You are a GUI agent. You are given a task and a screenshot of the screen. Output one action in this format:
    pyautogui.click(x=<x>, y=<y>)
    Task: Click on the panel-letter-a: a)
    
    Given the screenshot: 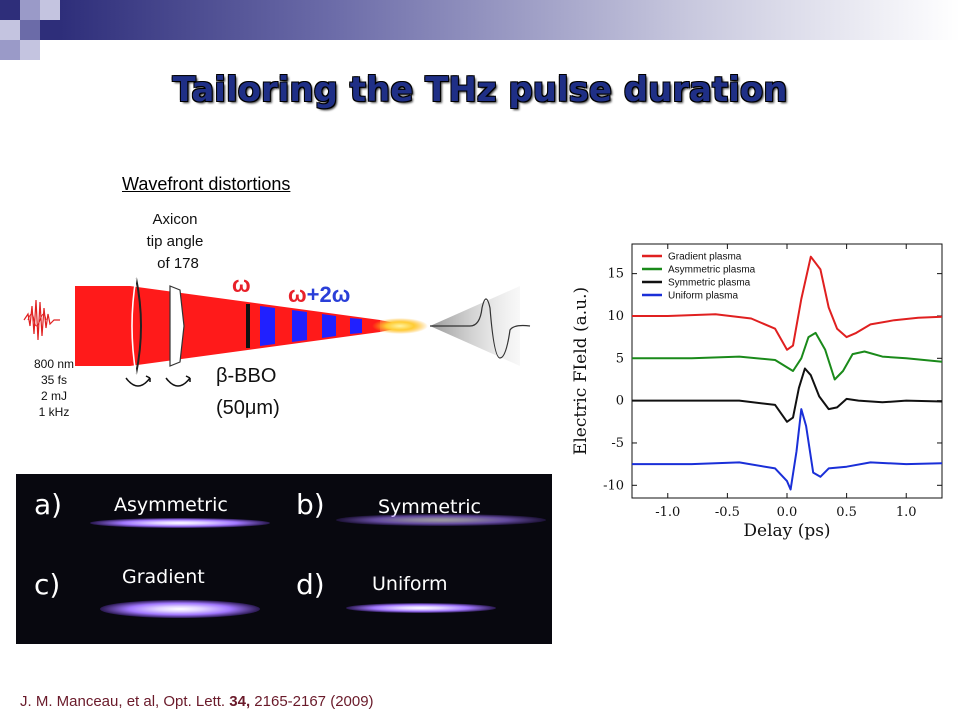 What is the action you would take?
    pyautogui.click(x=48, y=504)
    